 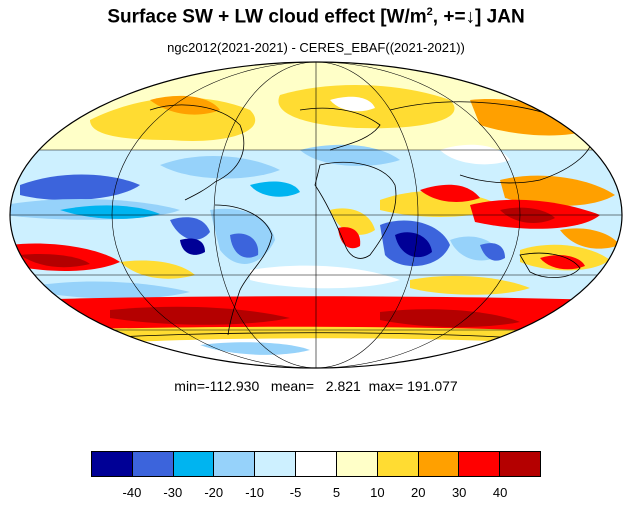 What do you see at coordinates (214, 492) in the screenshot?
I see `colorbar-tick-label: -20` at bounding box center [214, 492].